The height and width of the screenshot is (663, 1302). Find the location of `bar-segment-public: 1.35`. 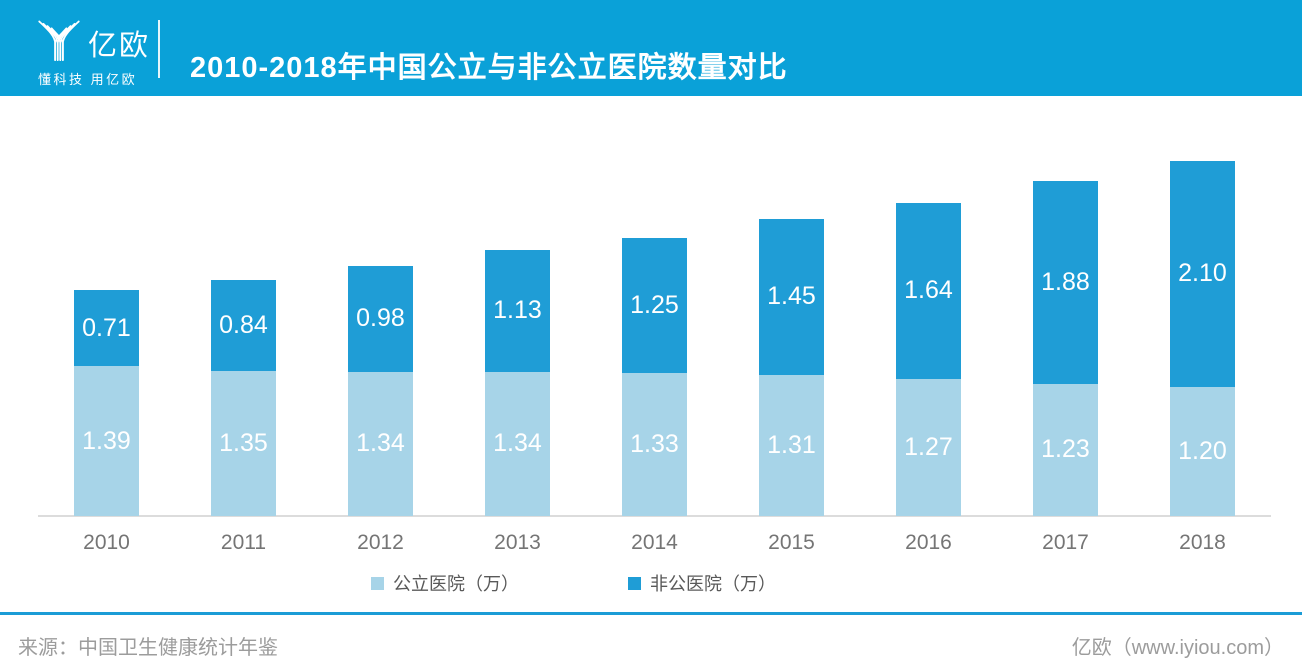

bar-segment-public: 1.35 is located at coordinates (243, 443).